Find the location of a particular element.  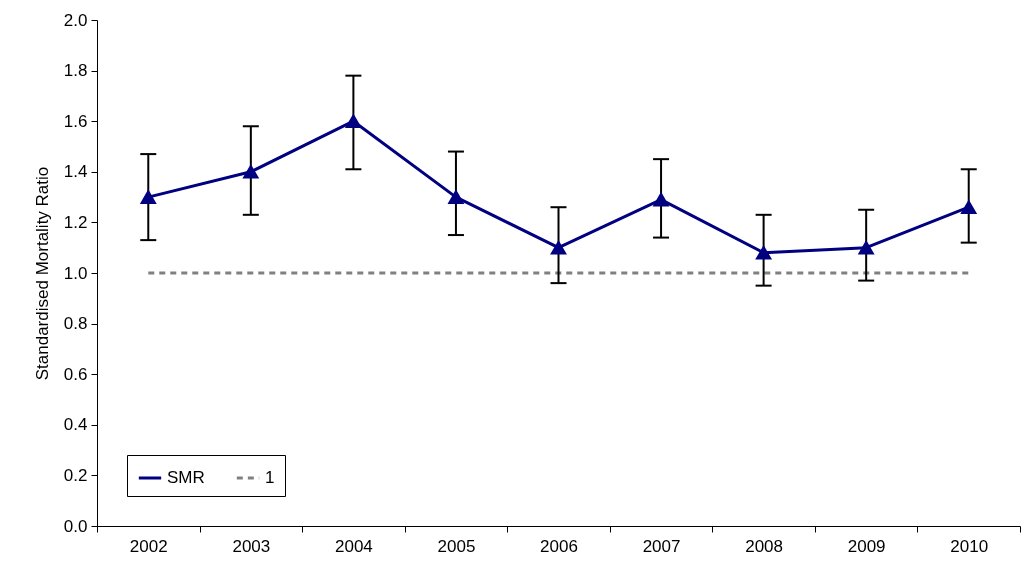

x-tick-label: 2007 is located at coordinates (661, 546).